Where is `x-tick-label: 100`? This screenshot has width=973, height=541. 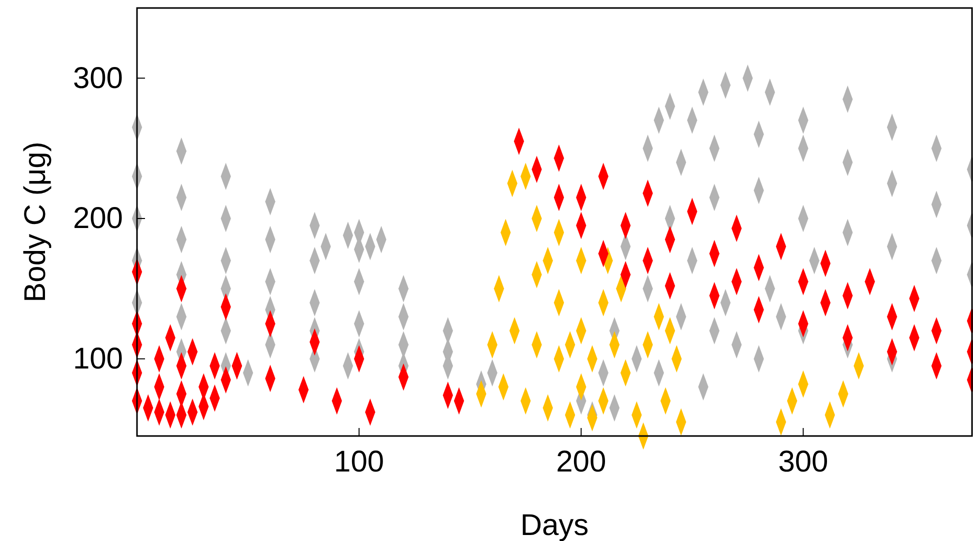
x-tick-label: 100 is located at coordinates (359, 461).